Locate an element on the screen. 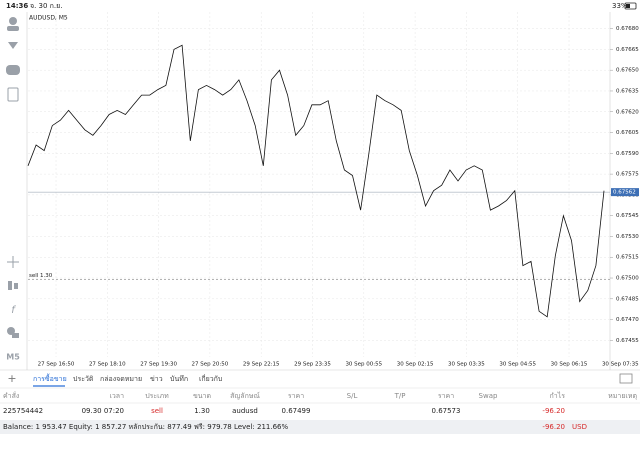 The width and height of the screenshot is (640, 451). tab: ประวัติ is located at coordinates (83, 379).